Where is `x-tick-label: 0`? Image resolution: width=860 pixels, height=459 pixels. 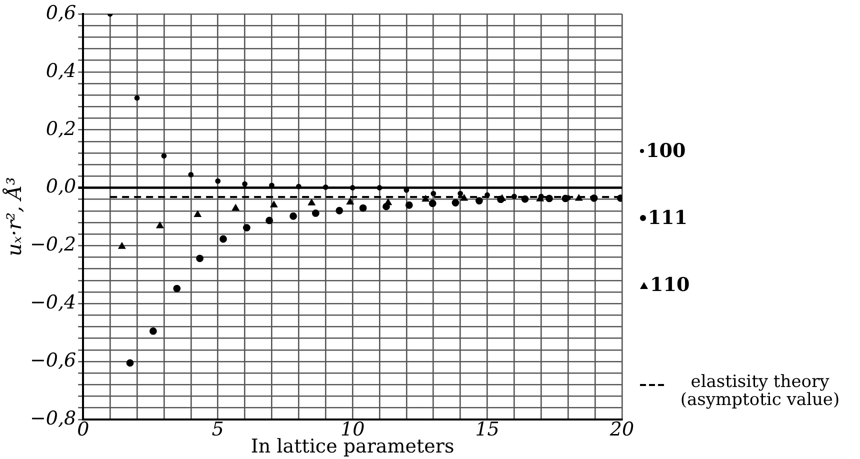 x-tick-label: 0 is located at coordinates (83, 429).